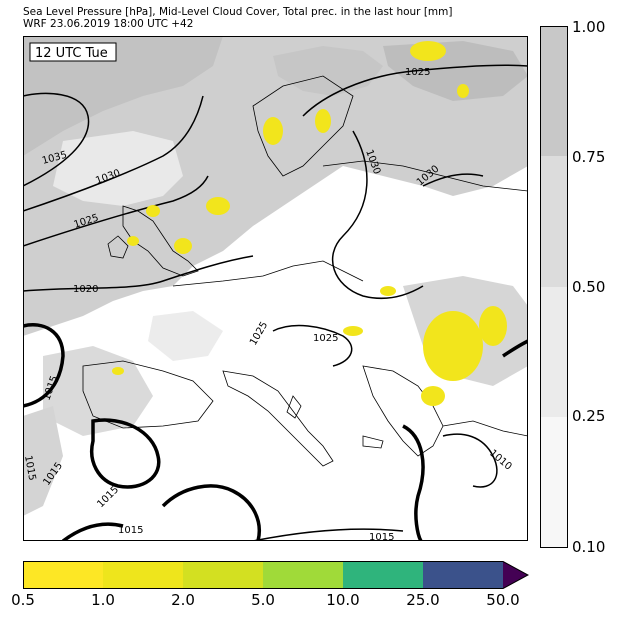 The height and width of the screenshot is (621, 618). I want to click on precip-tick: 25.0, so click(423, 600).